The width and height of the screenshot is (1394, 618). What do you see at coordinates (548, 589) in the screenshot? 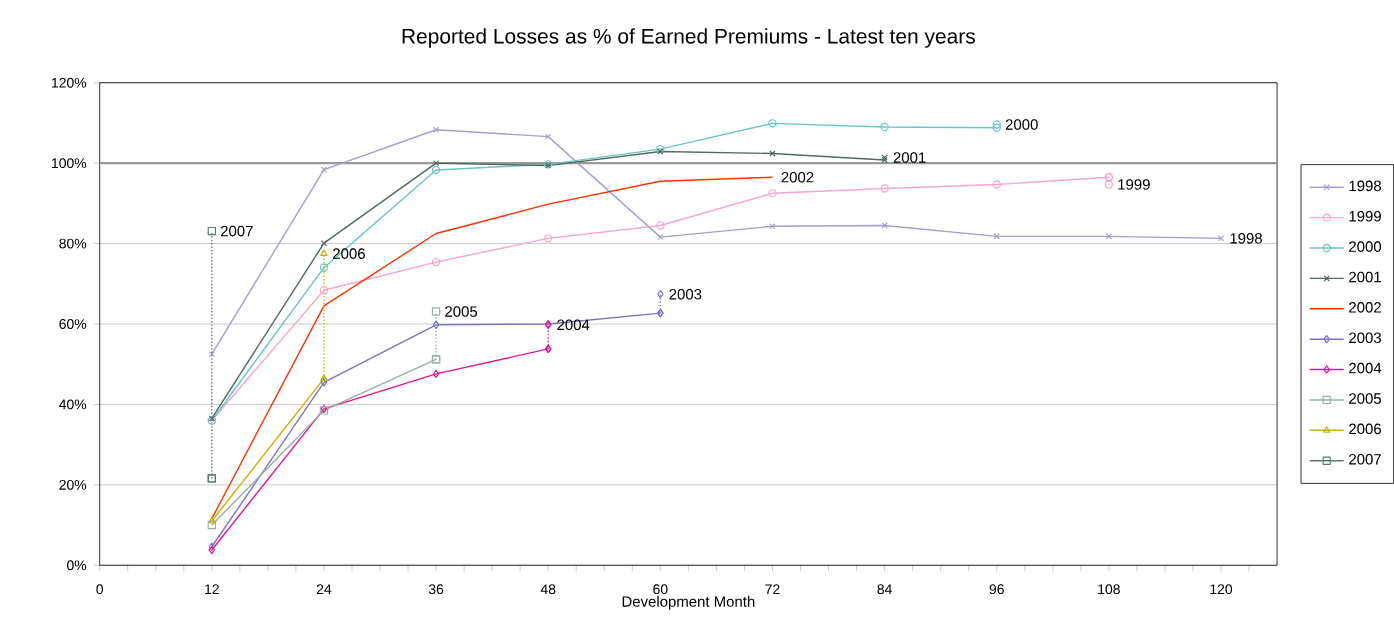
I see `x-tick-label: 48` at bounding box center [548, 589].